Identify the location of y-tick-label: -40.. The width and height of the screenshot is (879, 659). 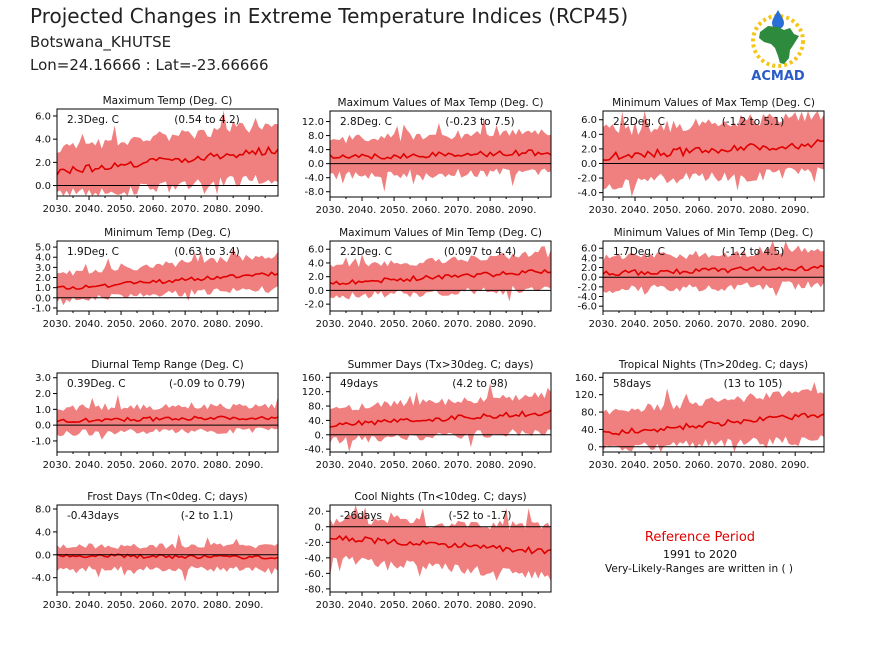
(314, 450).